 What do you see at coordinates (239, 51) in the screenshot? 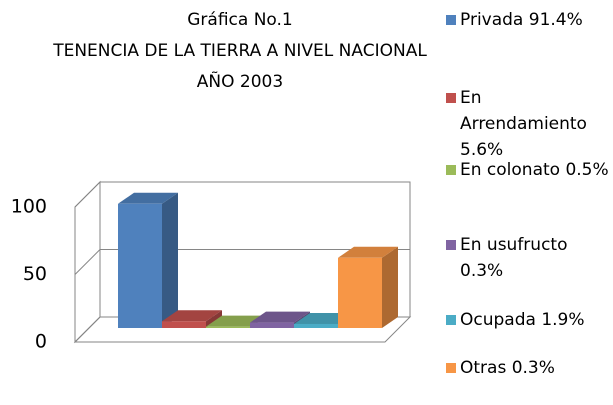
I see `chart-title: TENENCIA DE LA TIERRA A NIVEL NACIONAL` at bounding box center [239, 51].